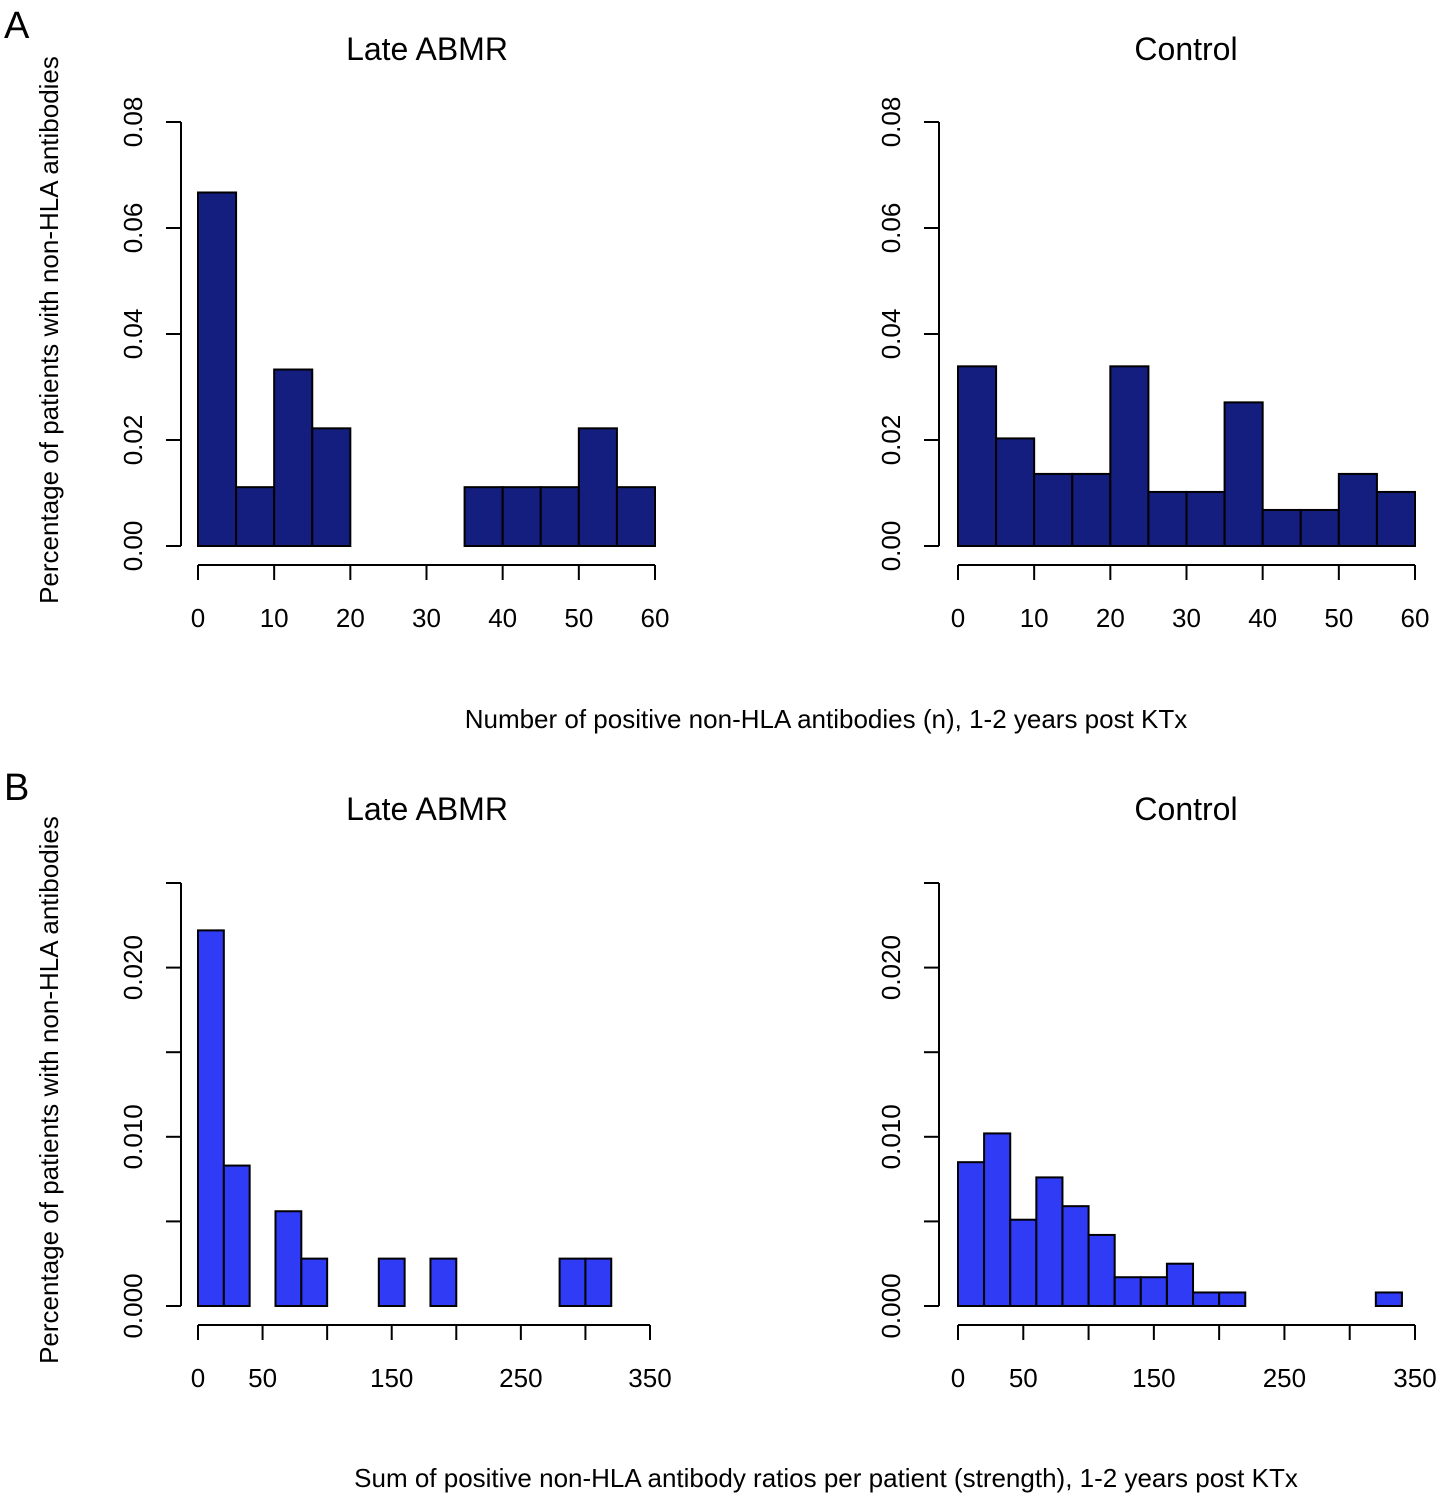  I want to click on panel-letter-a: A, so click(17, 26).